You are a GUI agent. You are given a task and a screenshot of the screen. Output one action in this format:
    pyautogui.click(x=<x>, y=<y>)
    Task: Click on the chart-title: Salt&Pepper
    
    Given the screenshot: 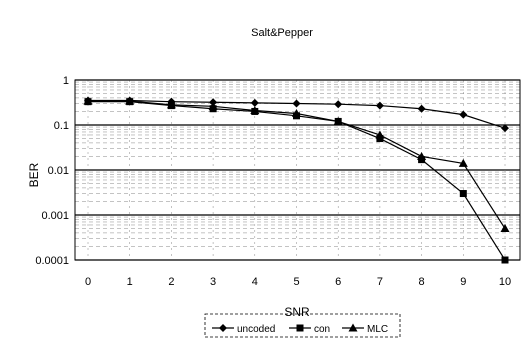 What is the action you would take?
    pyautogui.click(x=282, y=33)
    